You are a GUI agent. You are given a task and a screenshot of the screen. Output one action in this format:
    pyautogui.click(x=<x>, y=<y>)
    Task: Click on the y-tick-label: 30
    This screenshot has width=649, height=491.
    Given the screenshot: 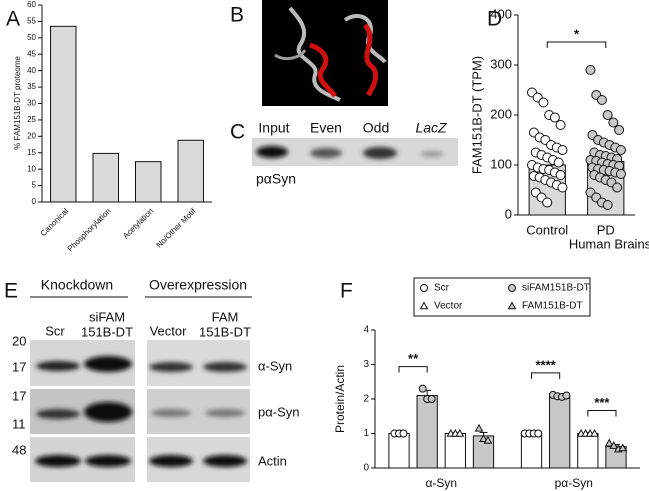 What is the action you would take?
    pyautogui.click(x=31, y=103)
    